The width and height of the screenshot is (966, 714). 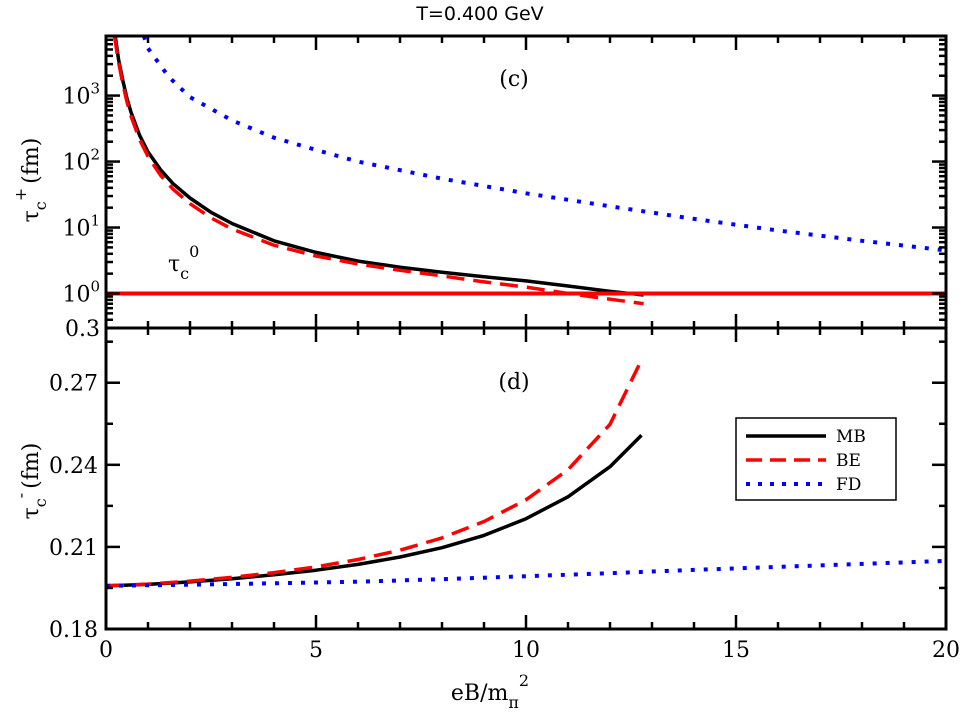 I want to click on panel-d-series-fd, so click(x=526, y=573).